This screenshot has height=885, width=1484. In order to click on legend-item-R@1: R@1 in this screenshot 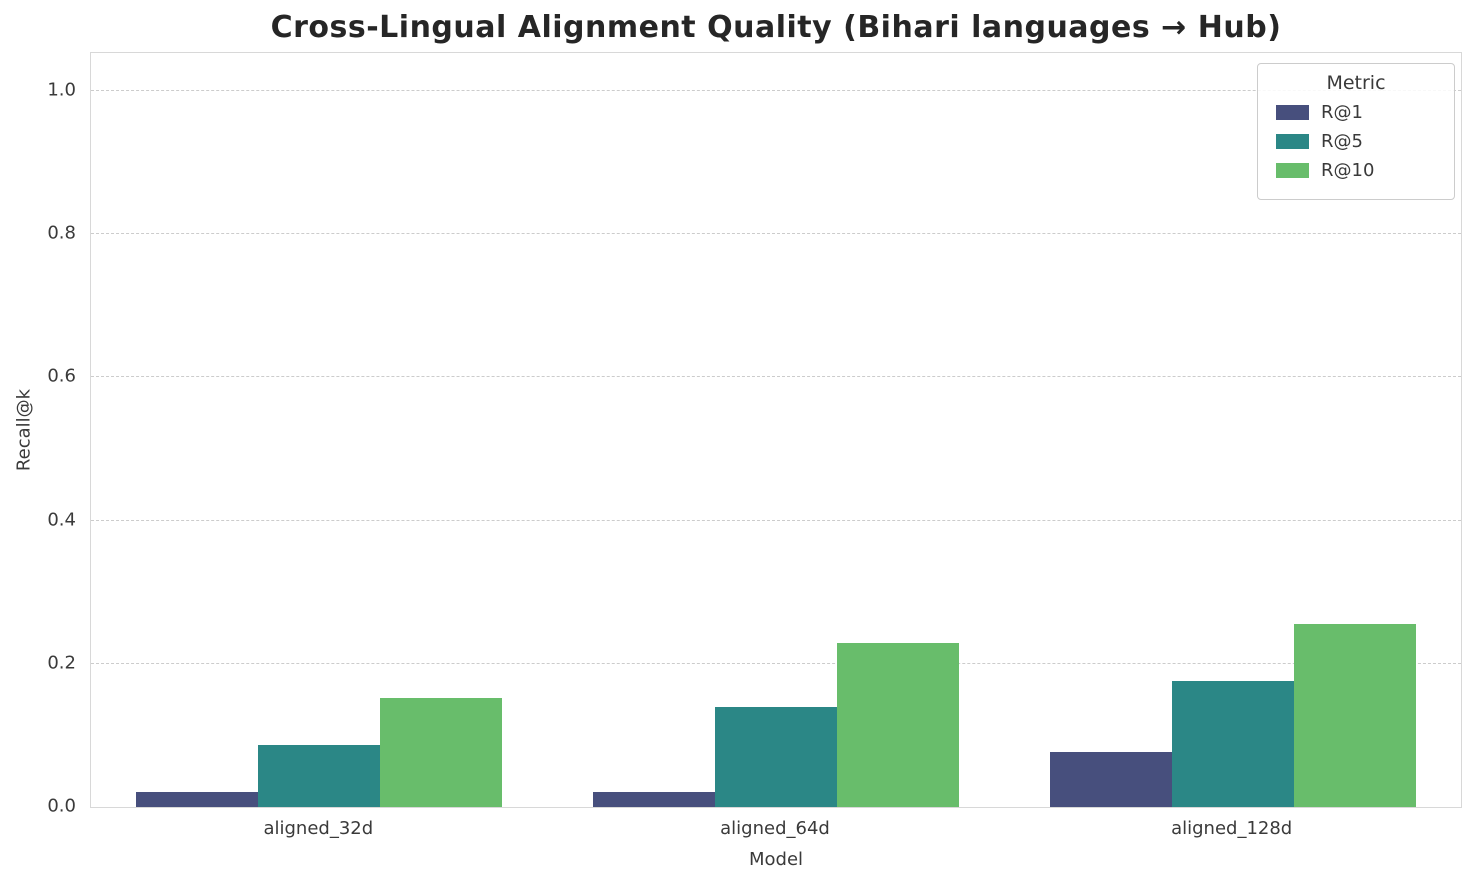, I will do `click(1356, 112)`.